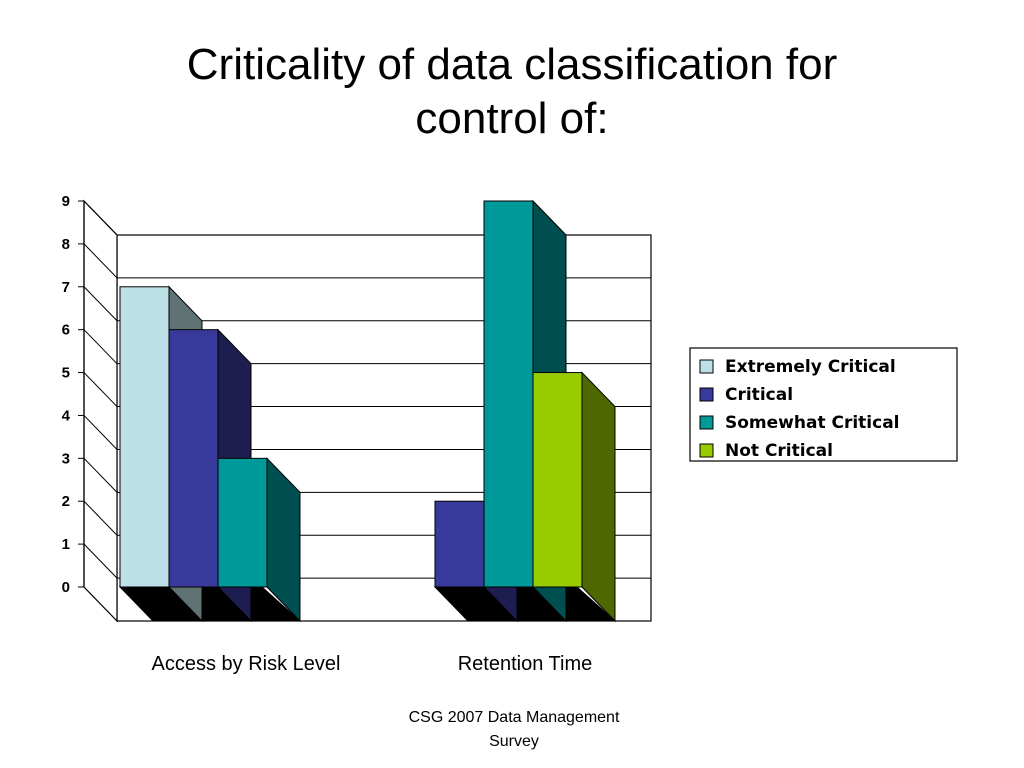 Image resolution: width=1024 pixels, height=768 pixels. Describe the element at coordinates (367, 604) in the screenshot. I see `chart-floor` at that location.